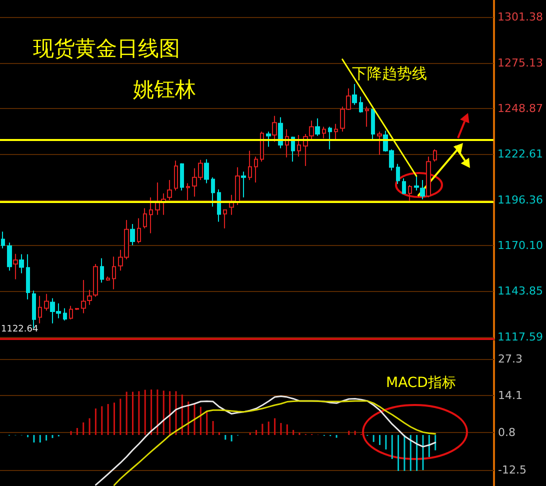 This screenshot has height=486, width=546. What do you see at coordinates (521, 154) in the screenshot?
I see `y-tick-label: 1222.61` at bounding box center [521, 154].